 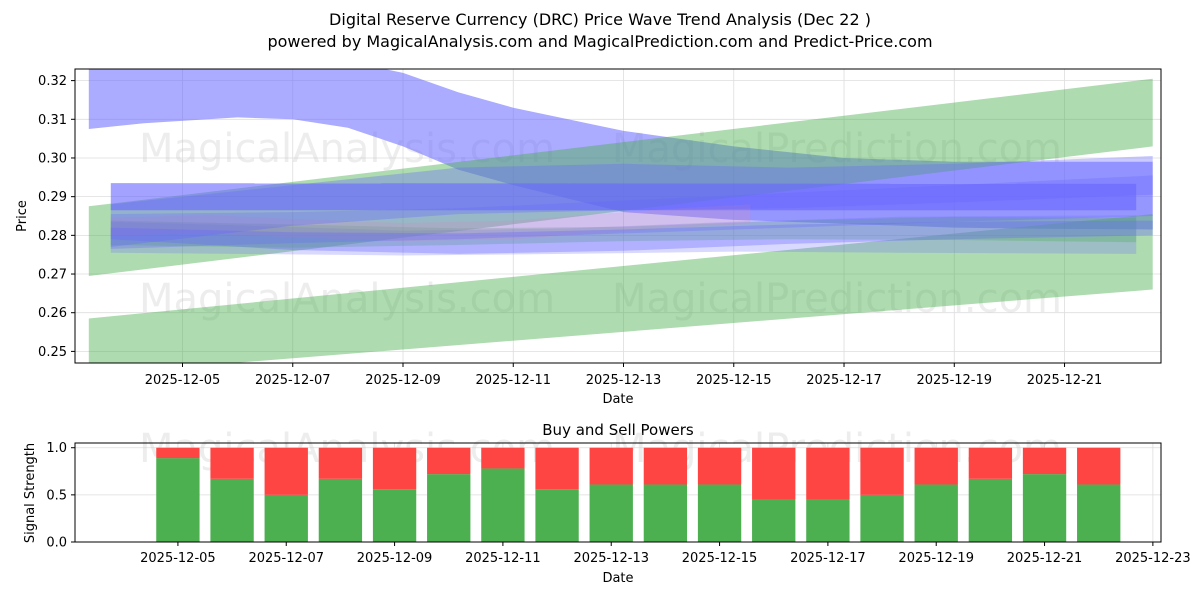 What do you see at coordinates (395, 558) in the screenshot?
I see `signal-x-tick-label: 2025-12-09` at bounding box center [395, 558].